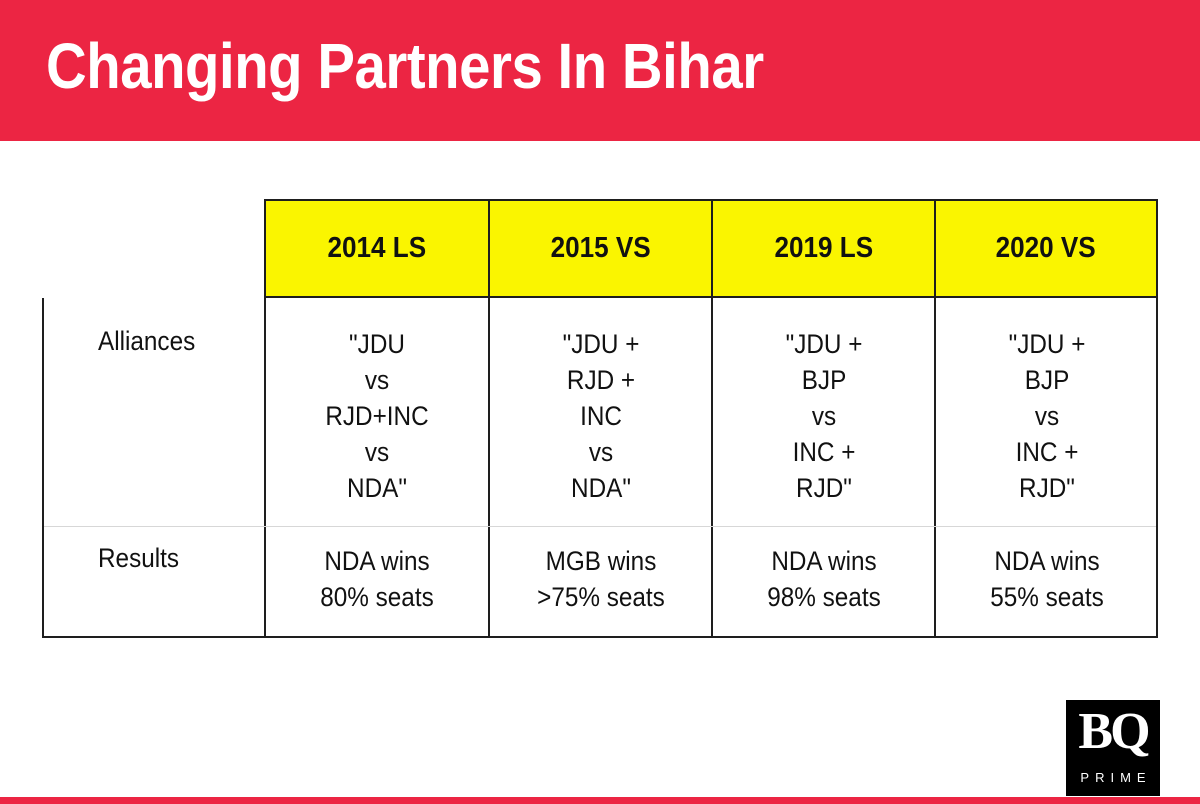 The image size is (1200, 804). What do you see at coordinates (377, 248) in the screenshot?
I see `column-header-2014-ls: 2014 LS` at bounding box center [377, 248].